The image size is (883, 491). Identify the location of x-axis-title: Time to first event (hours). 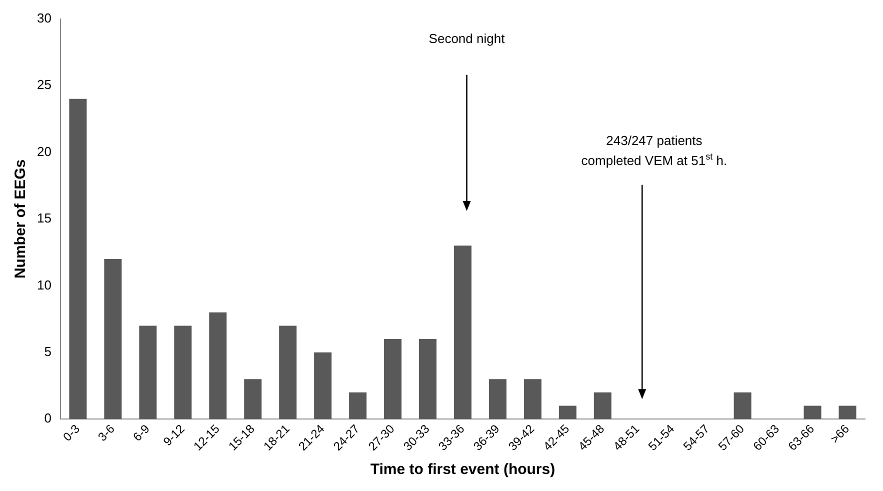
(463, 469).